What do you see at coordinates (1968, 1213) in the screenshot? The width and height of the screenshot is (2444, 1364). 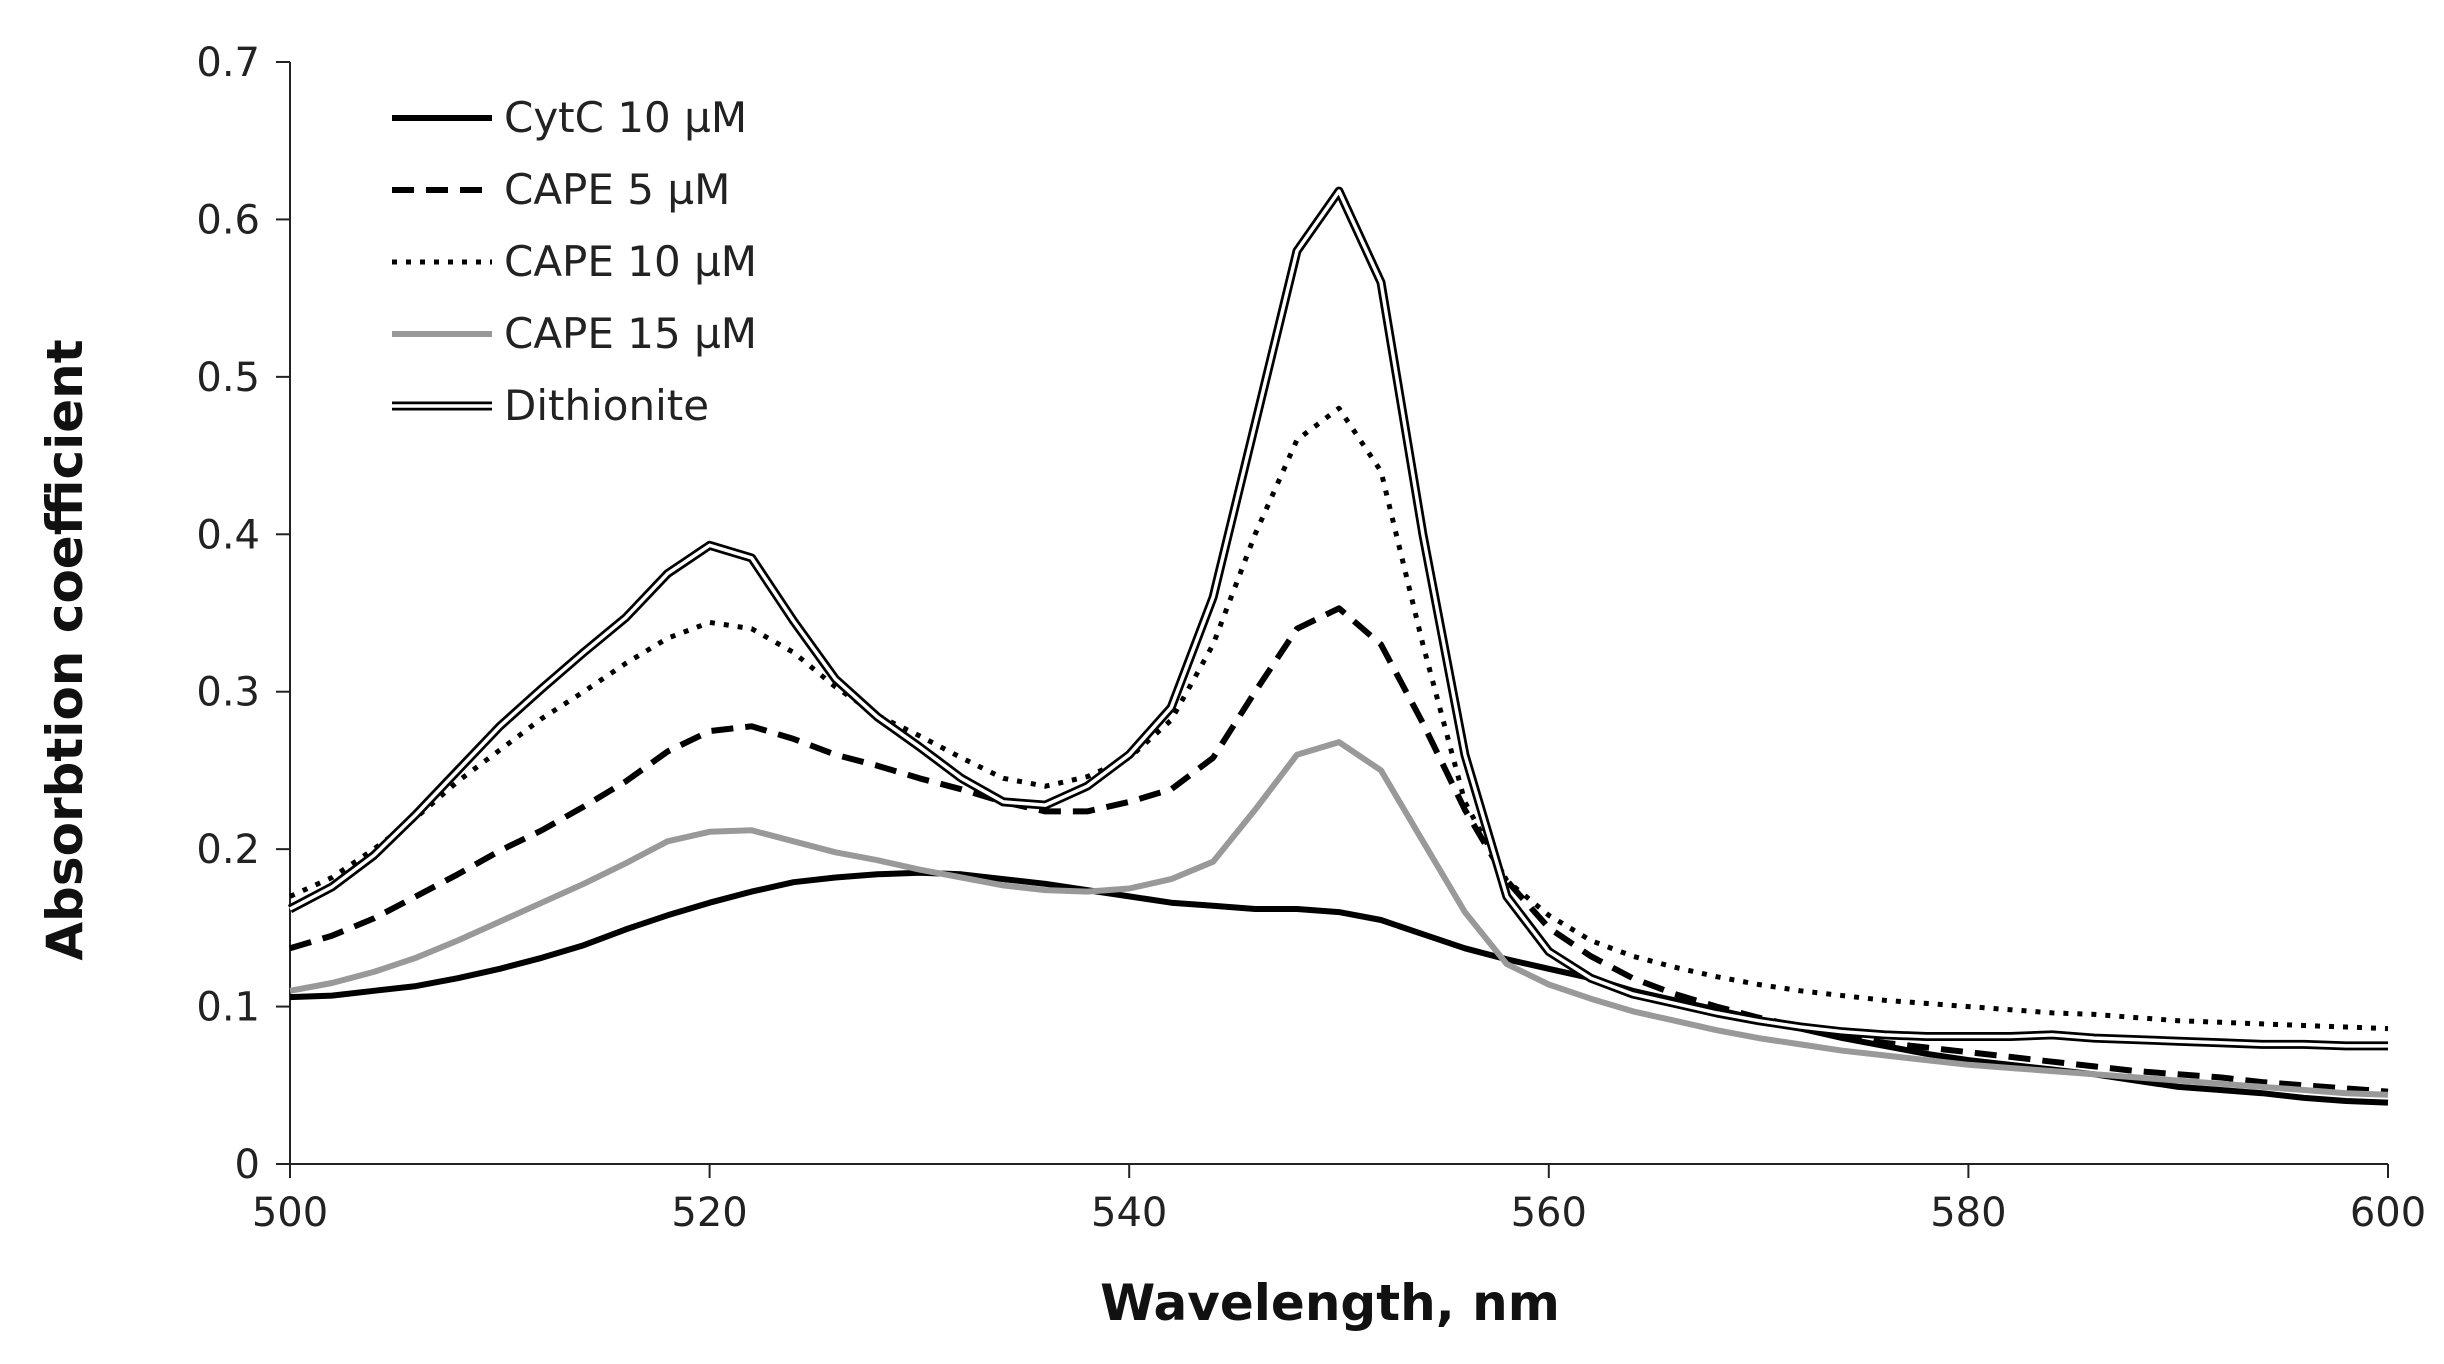 I see `x-tick-label: 580` at bounding box center [1968, 1213].